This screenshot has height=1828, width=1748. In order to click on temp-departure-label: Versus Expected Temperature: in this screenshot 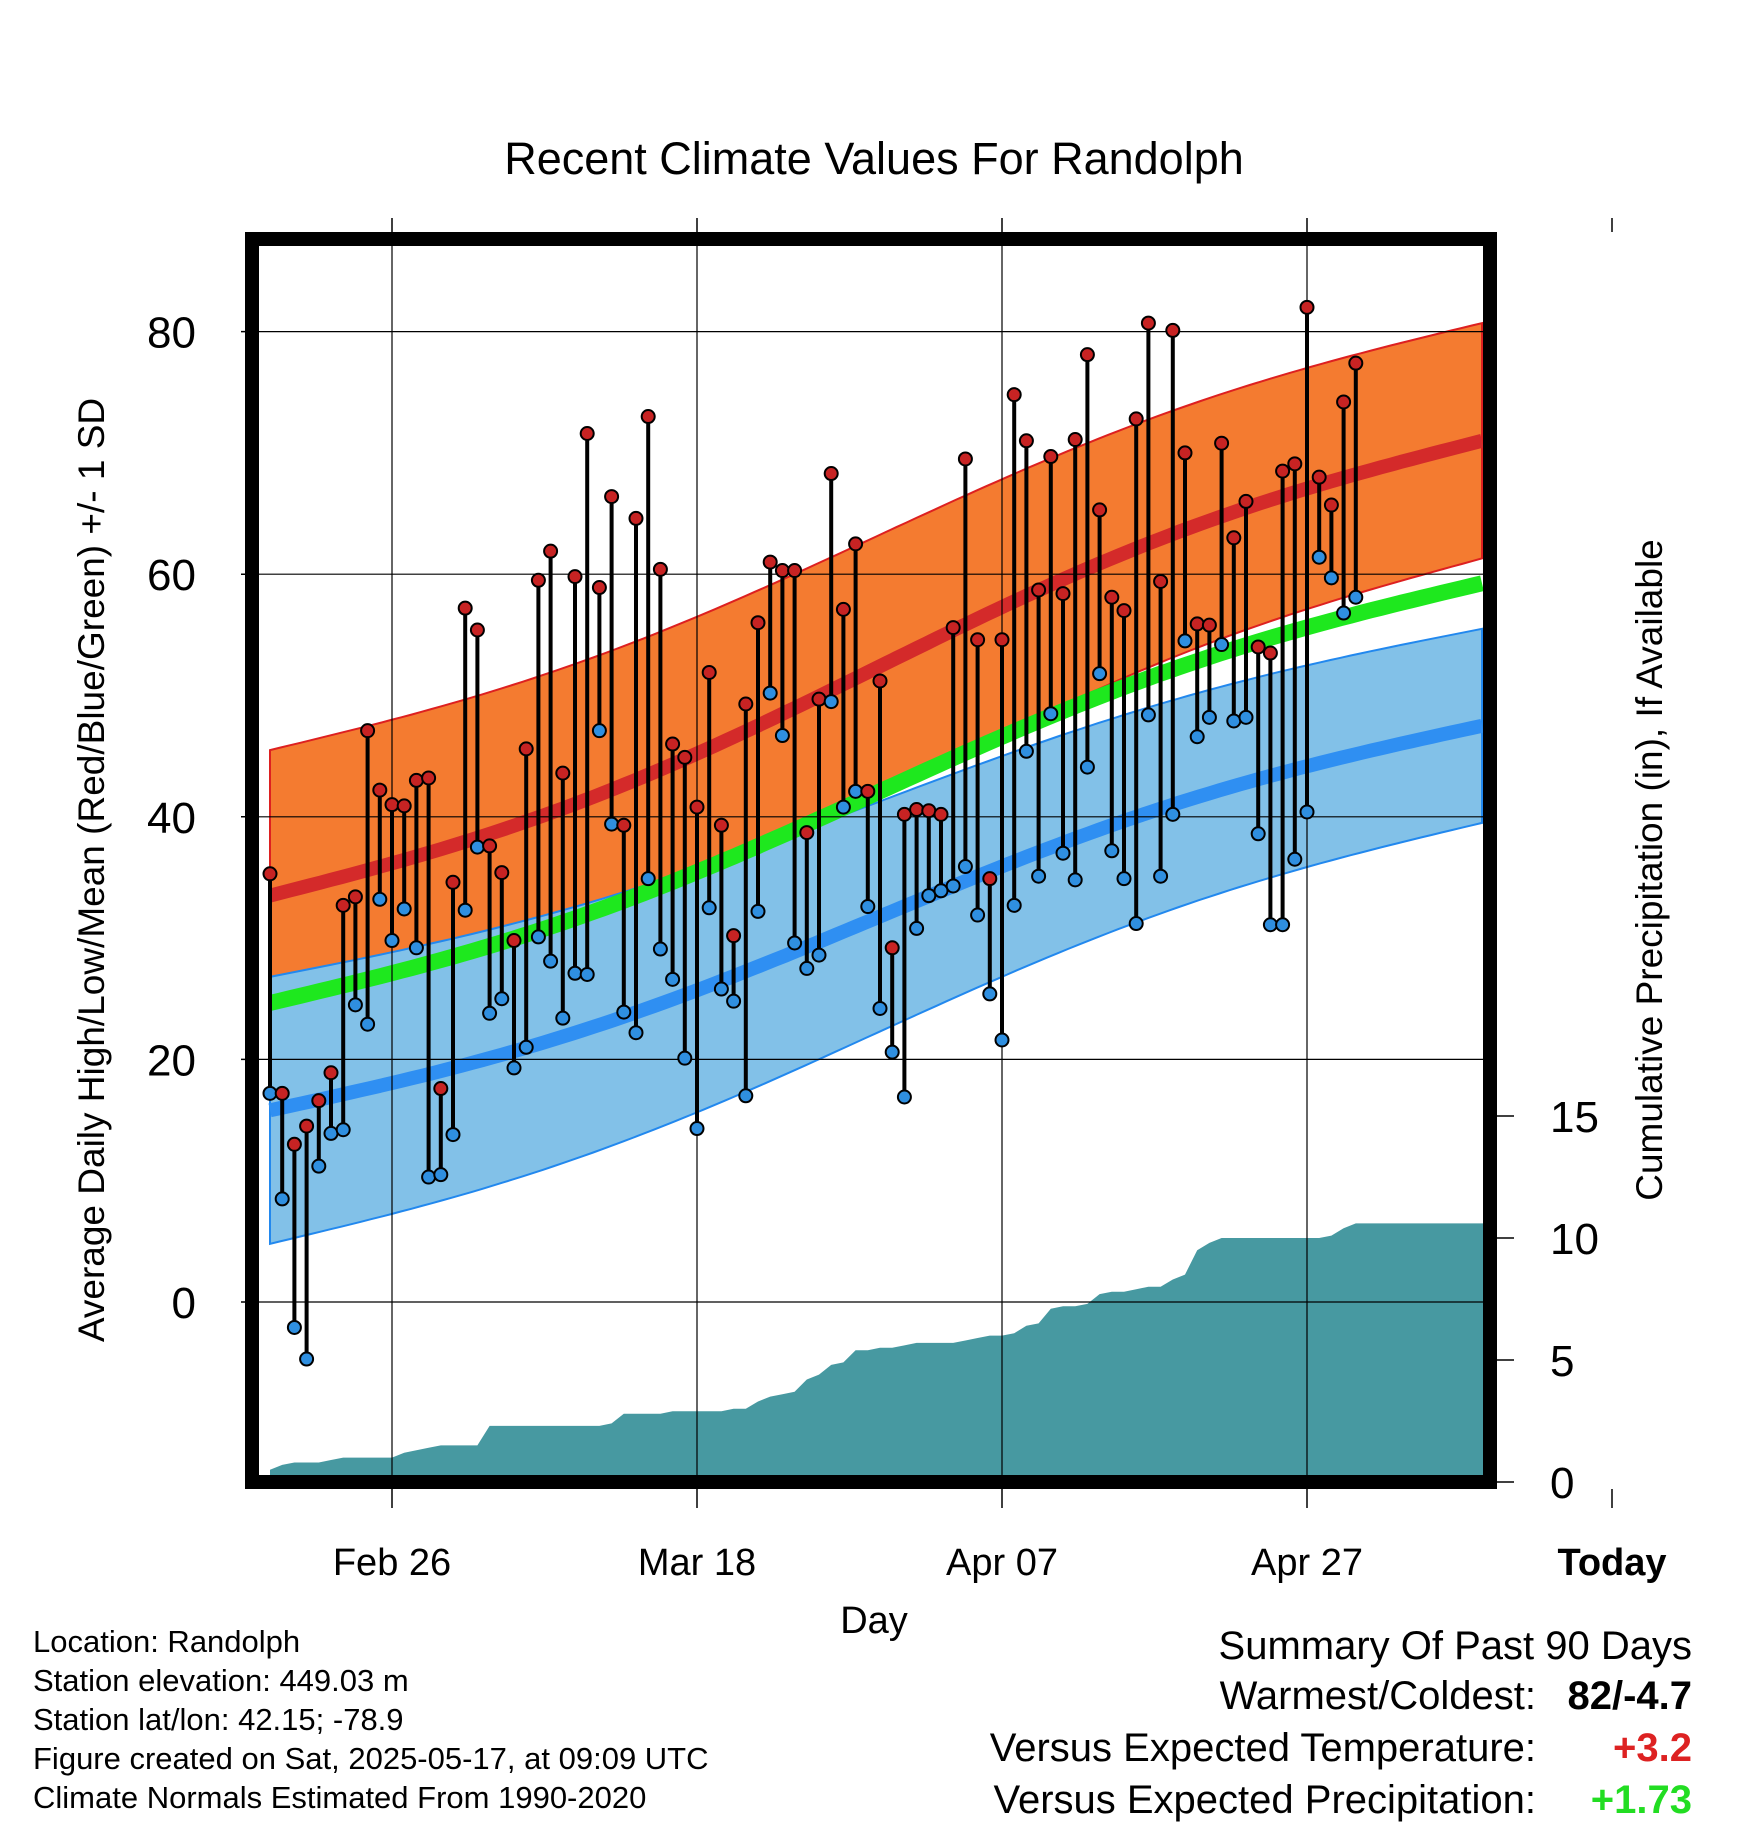, I will do `click(1262, 1748)`.